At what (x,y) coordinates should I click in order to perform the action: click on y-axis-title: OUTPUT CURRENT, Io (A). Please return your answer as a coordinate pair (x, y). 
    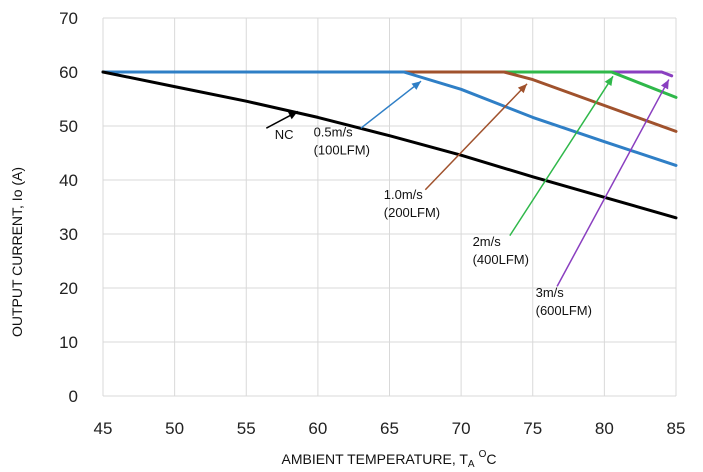
    Looking at the image, I should click on (17, 252).